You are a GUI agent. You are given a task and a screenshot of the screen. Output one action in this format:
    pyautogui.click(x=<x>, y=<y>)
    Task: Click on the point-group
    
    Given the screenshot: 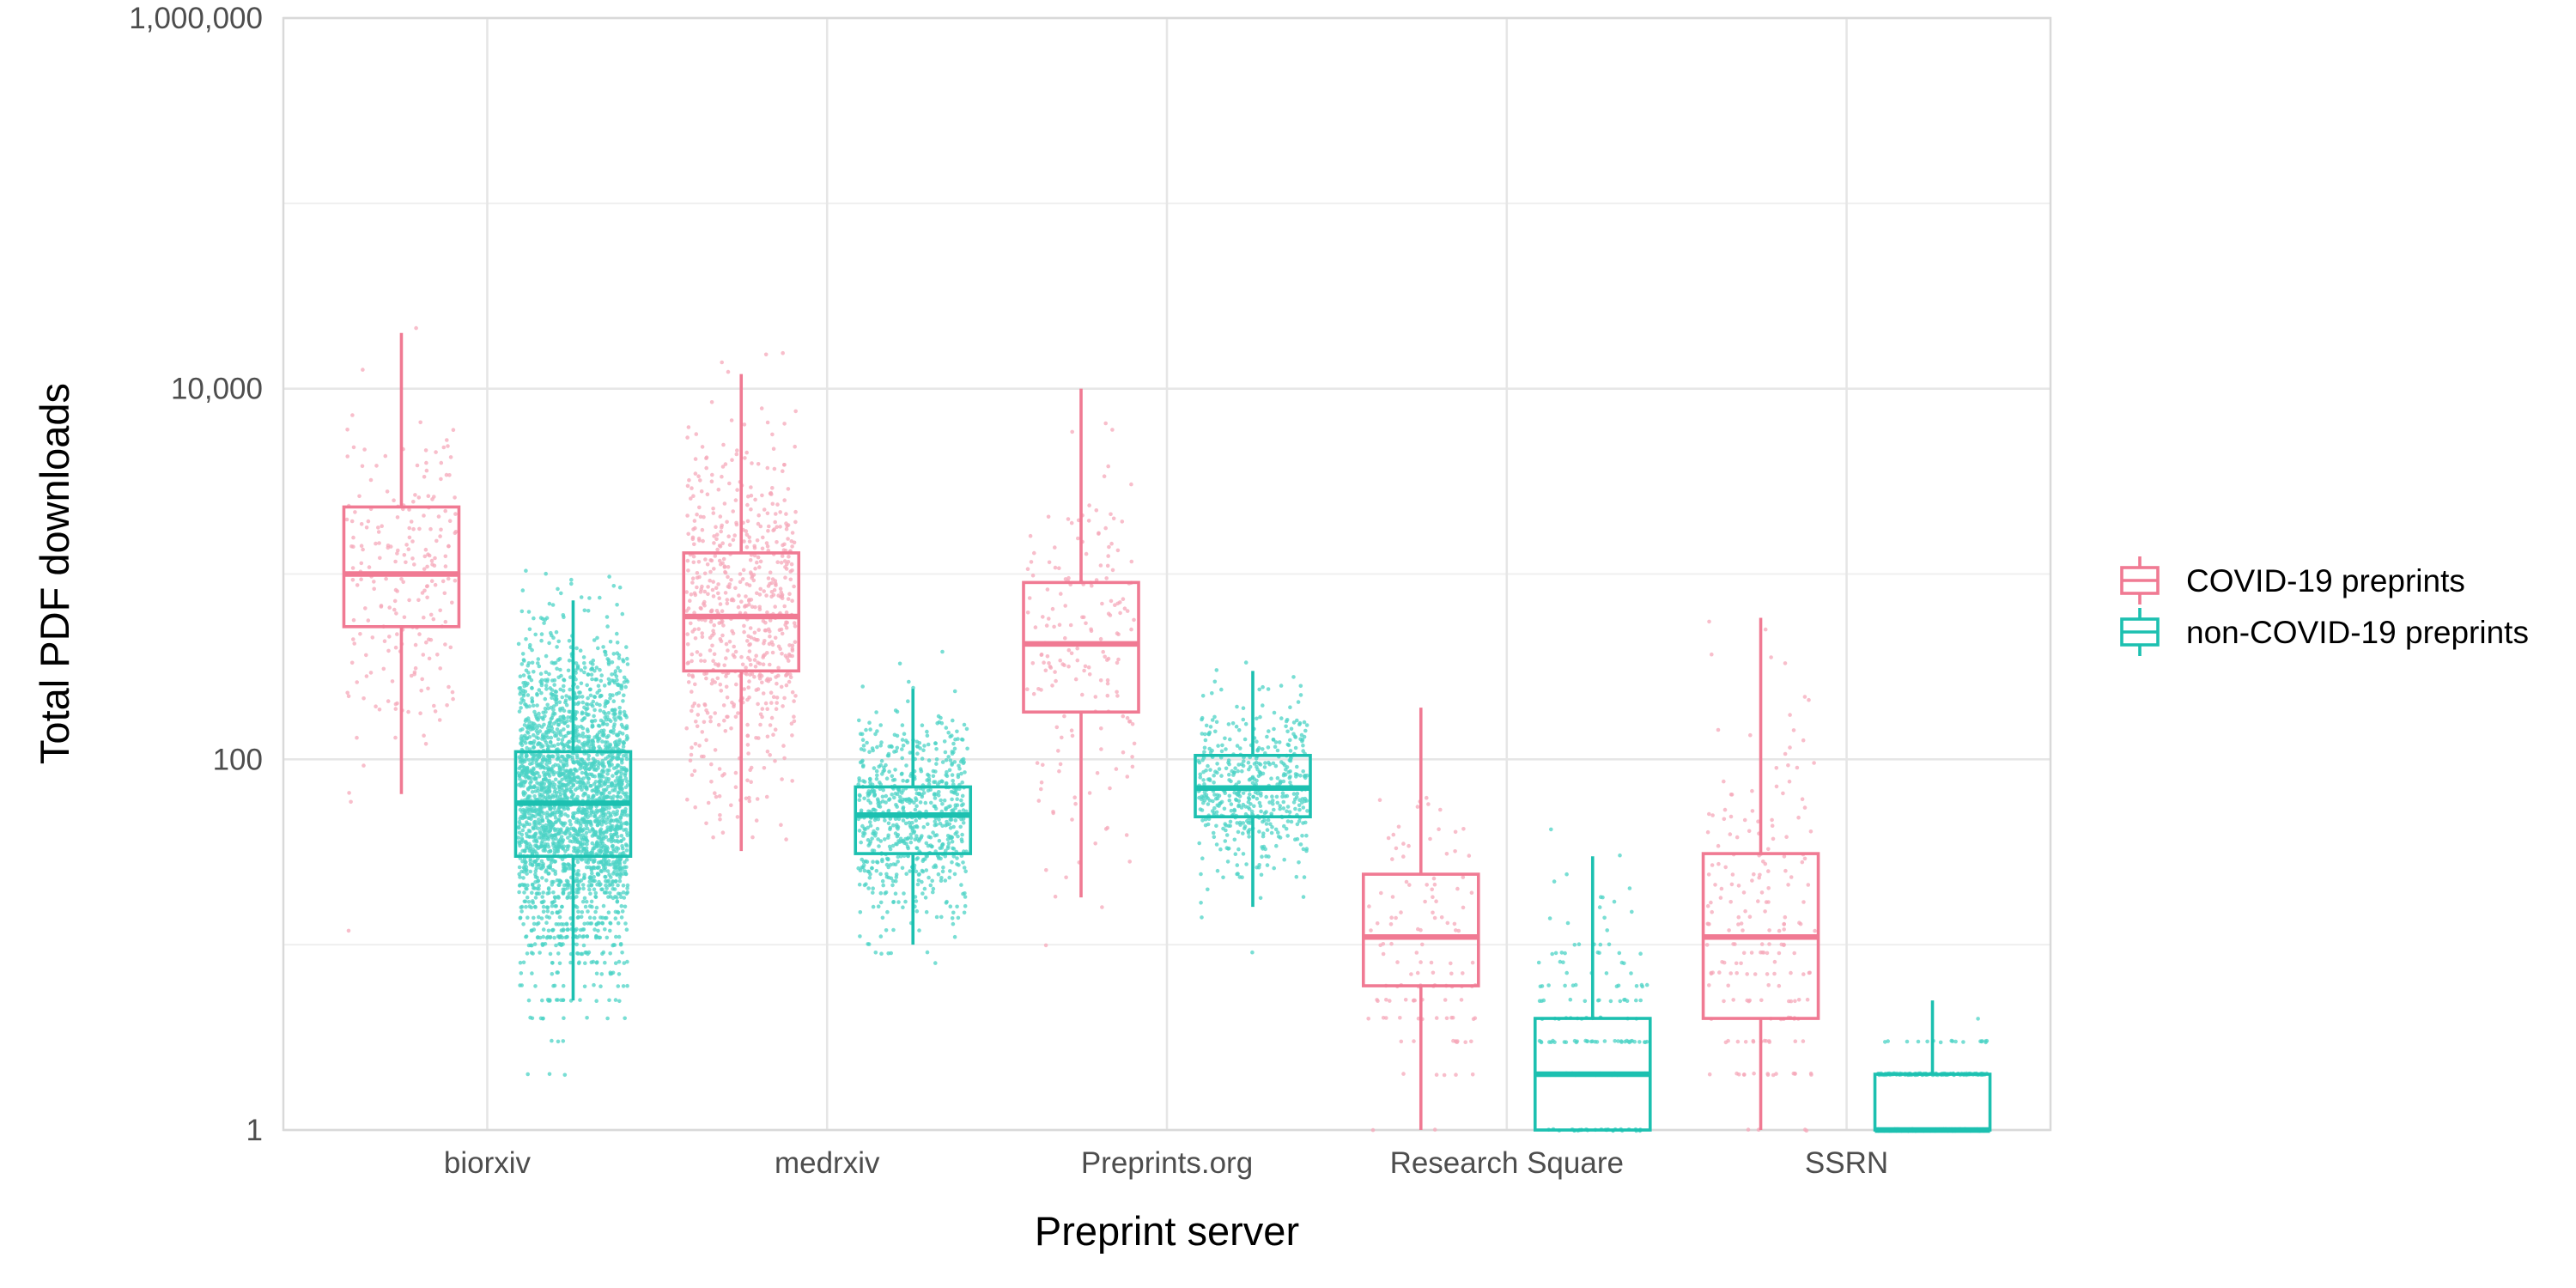 What is the action you would take?
    pyautogui.click(x=1252, y=808)
    